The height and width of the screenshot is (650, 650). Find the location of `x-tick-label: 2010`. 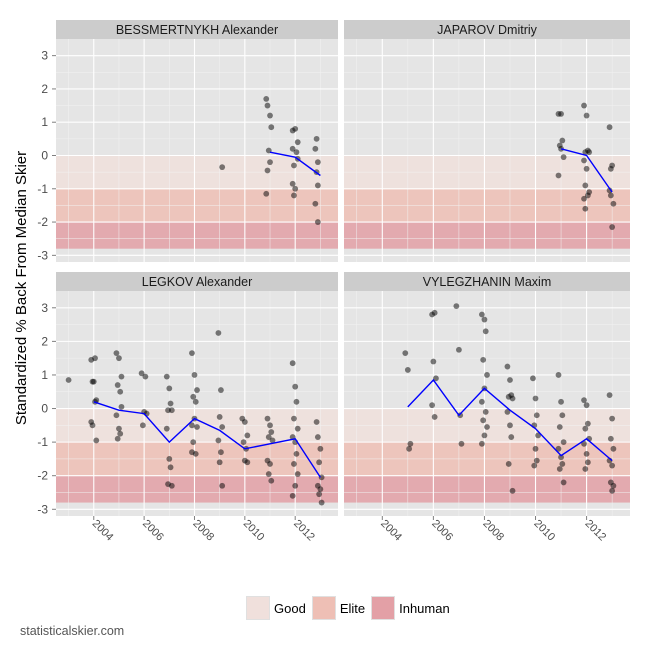

x-tick-label: 2010 is located at coordinates (254, 531).